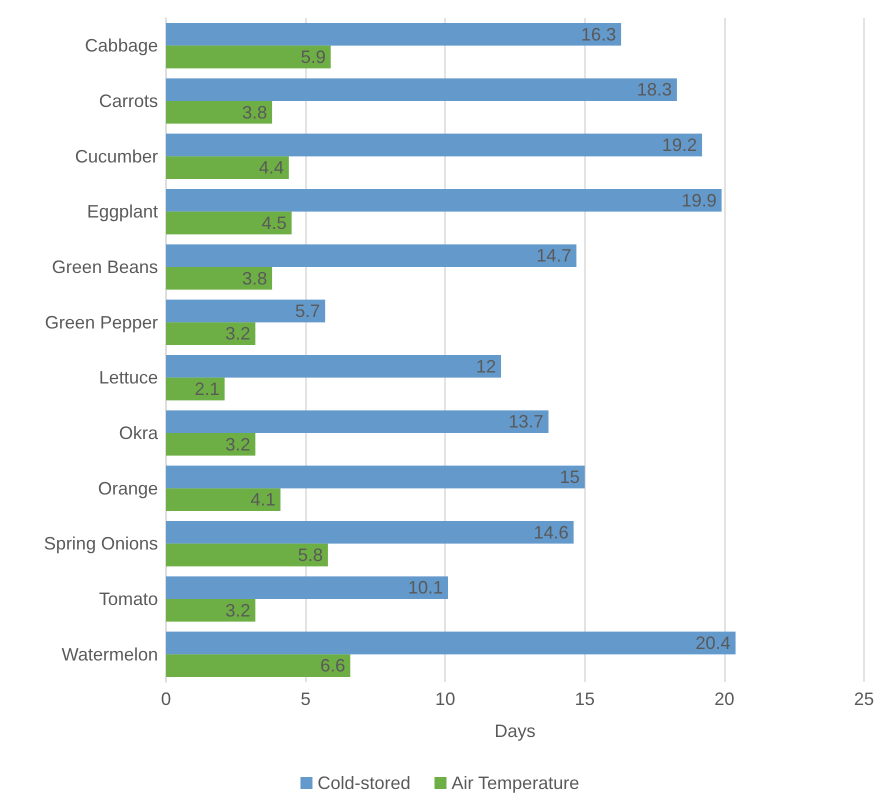 This screenshot has width=880, height=797. I want to click on data-label: 10.1, so click(425, 588).